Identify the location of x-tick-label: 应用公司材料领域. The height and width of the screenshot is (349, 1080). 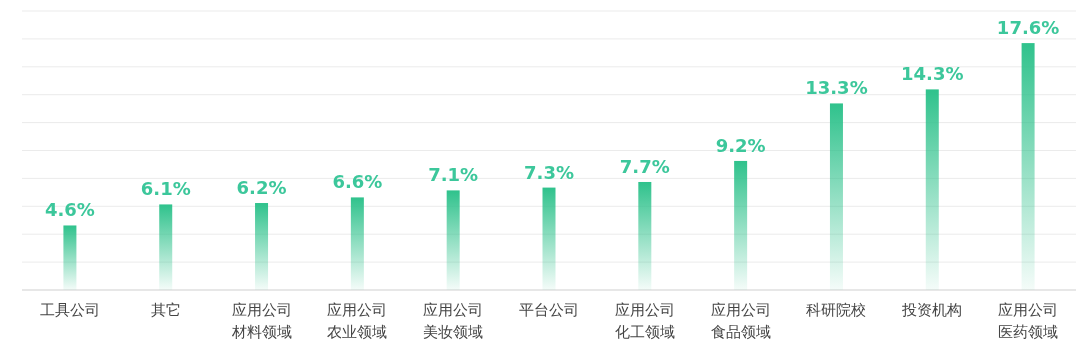
(261, 321).